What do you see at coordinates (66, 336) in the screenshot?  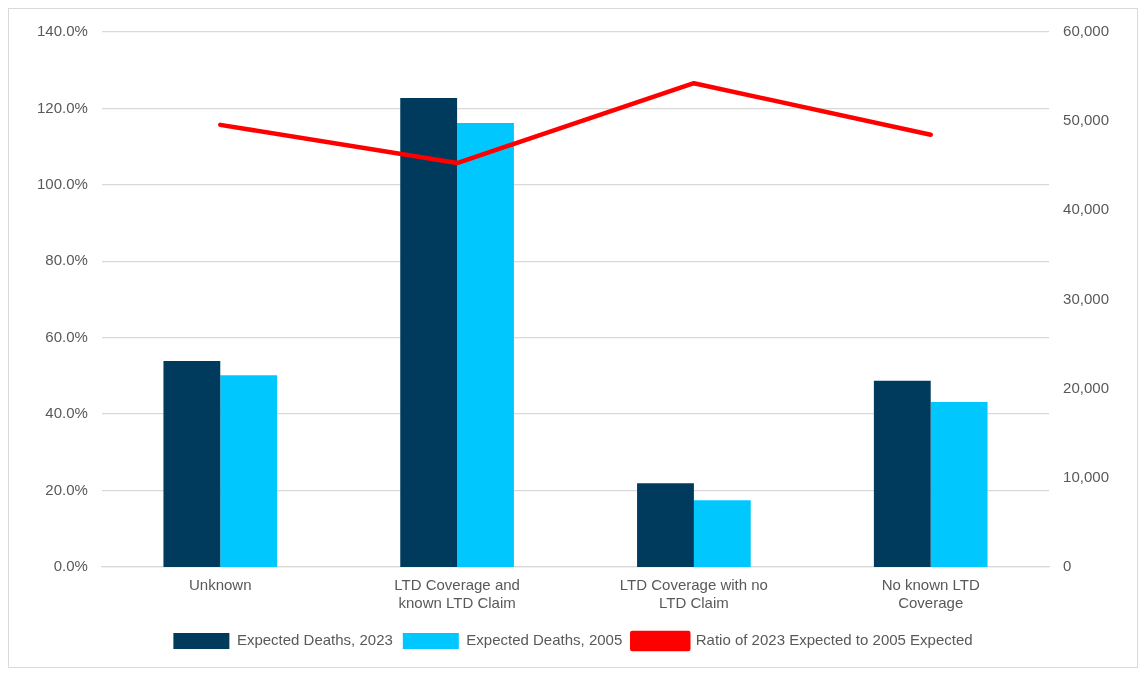 I see `y-tick-label: 60.0%` at bounding box center [66, 336].